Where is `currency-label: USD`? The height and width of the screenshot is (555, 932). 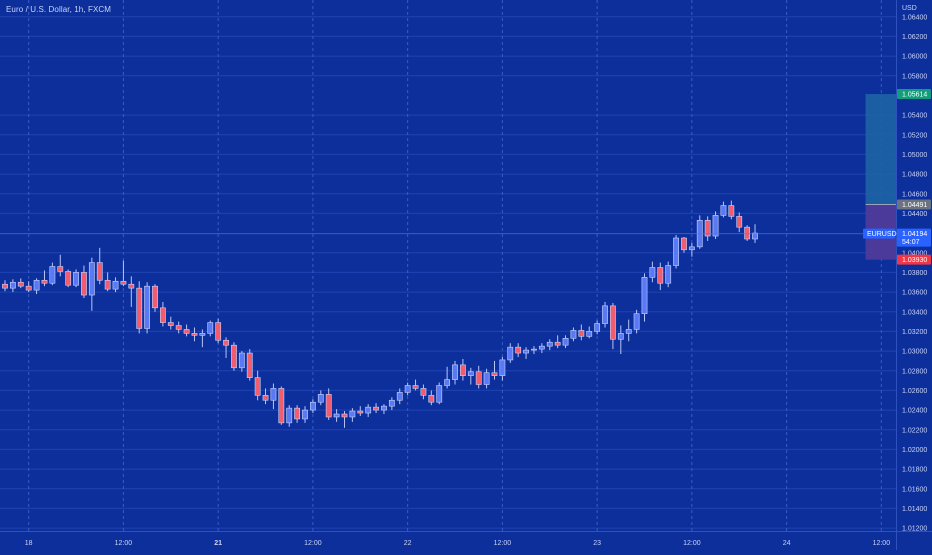
currency-label: USD is located at coordinates (909, 8).